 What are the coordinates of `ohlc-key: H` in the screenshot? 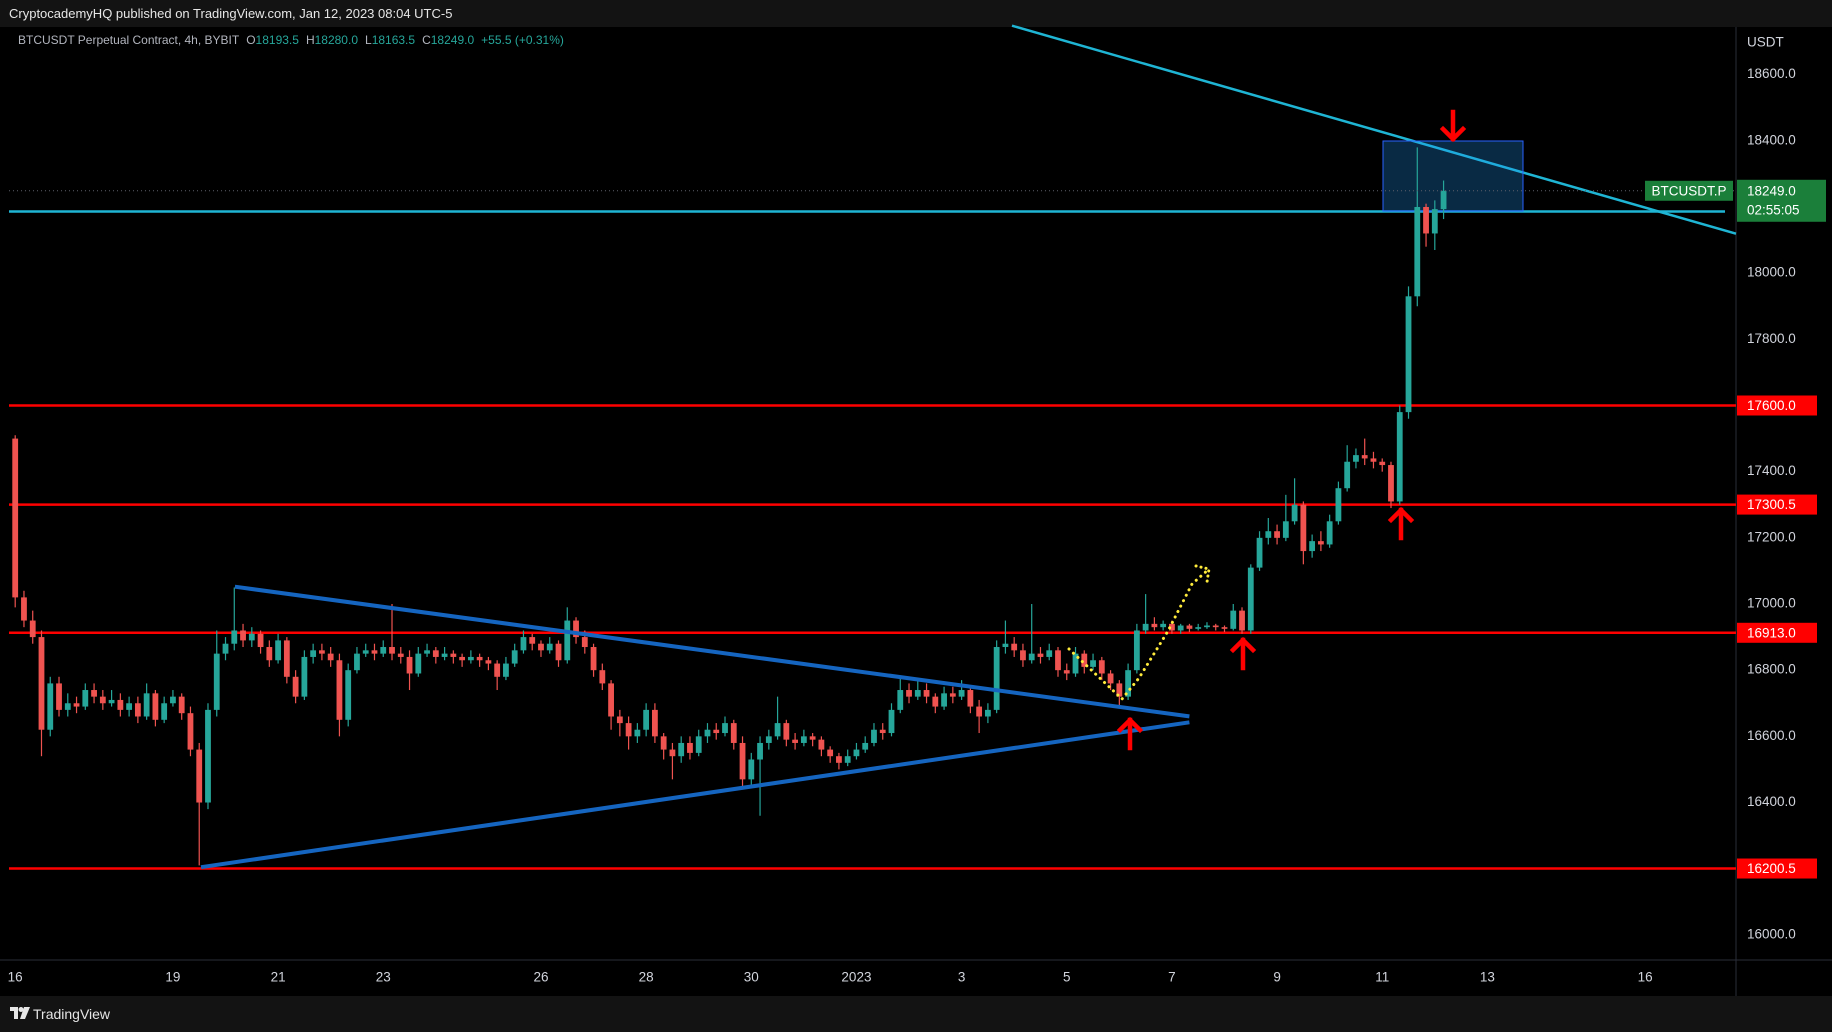 It's located at (310, 40).